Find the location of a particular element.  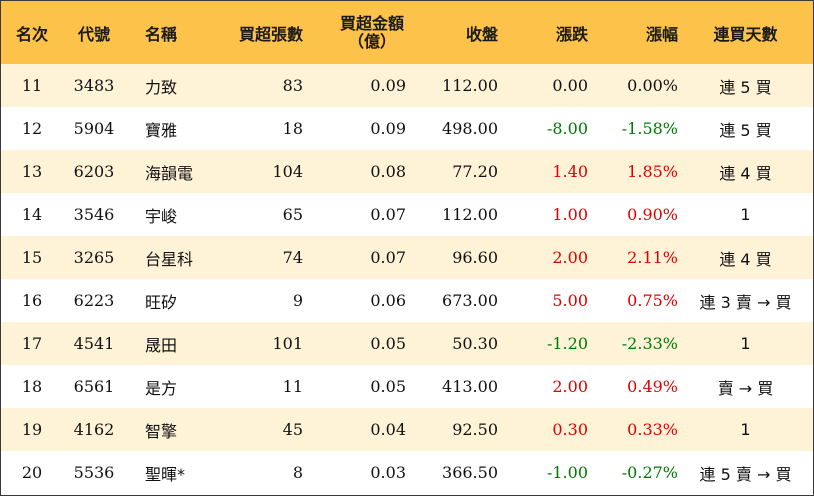

pct-cell: 2.11% is located at coordinates (652, 257).